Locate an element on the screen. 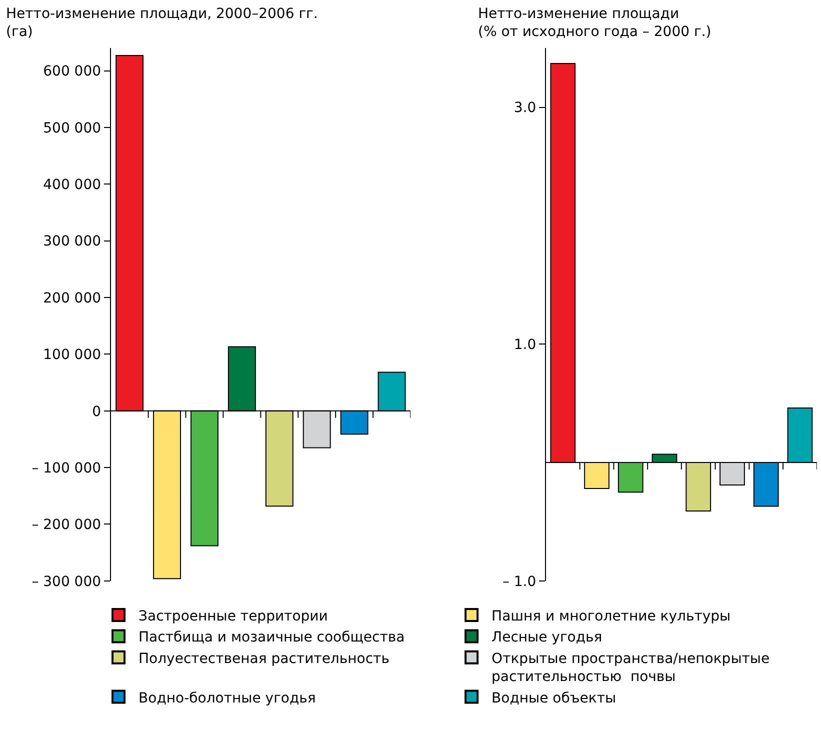 The height and width of the screenshot is (749, 821). legend-label: Водные объекты is located at coordinates (554, 698).